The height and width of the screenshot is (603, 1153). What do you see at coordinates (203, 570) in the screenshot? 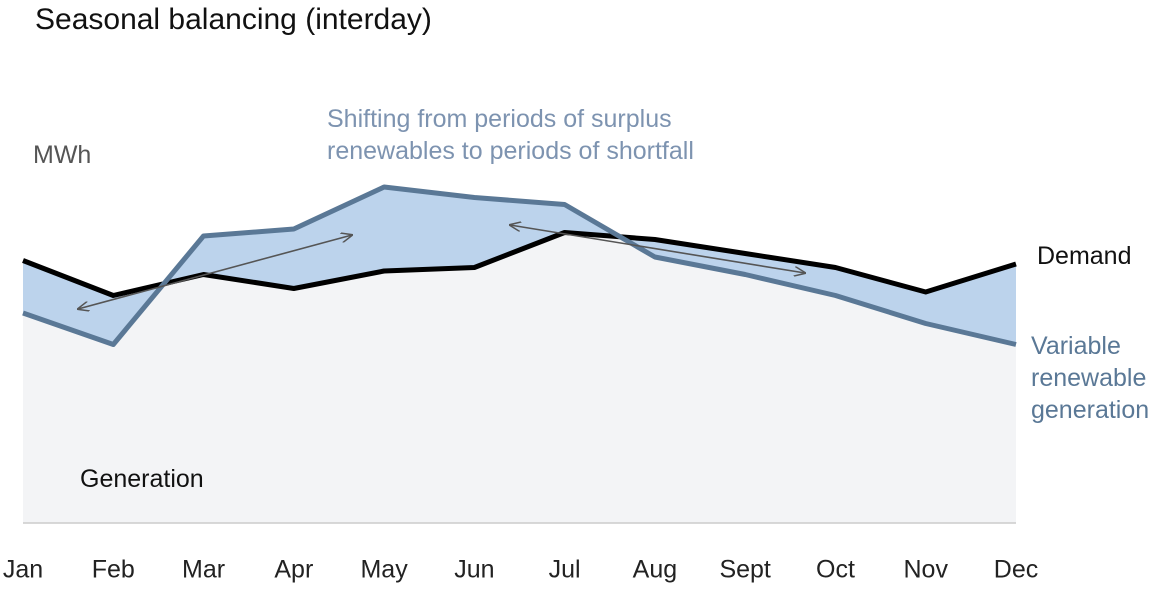
I see `x-tick-label: Mar` at bounding box center [203, 570].